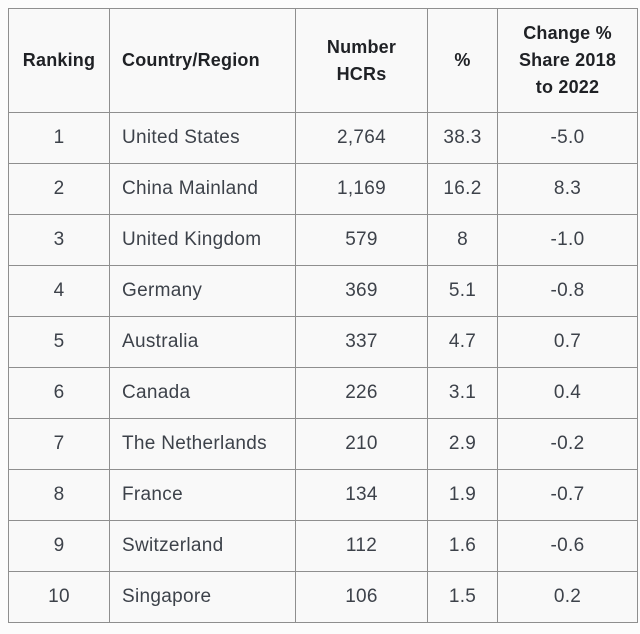 The image size is (640, 634). Describe the element at coordinates (361, 240) in the screenshot. I see `hcrs-cell: 579` at that location.